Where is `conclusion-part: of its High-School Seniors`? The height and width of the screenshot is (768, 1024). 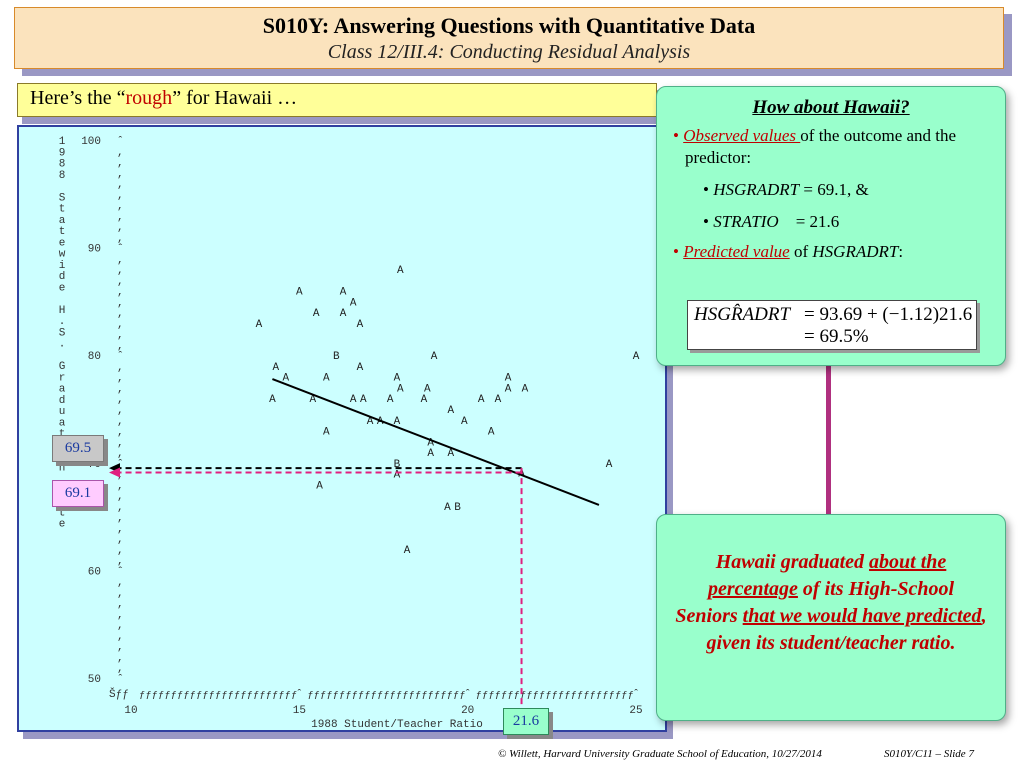
conclusion-part: of its High-School Seniors is located at coordinates (815, 602).